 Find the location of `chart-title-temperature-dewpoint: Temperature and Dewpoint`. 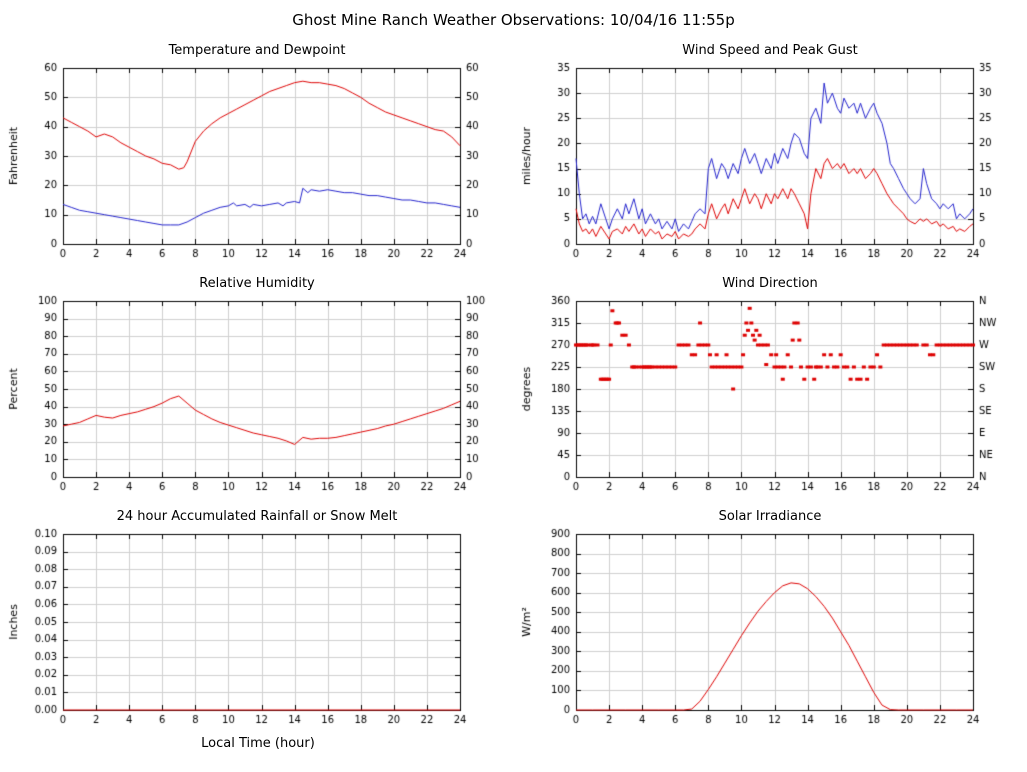

chart-title-temperature-dewpoint: Temperature and Dewpoint is located at coordinates (257, 50).